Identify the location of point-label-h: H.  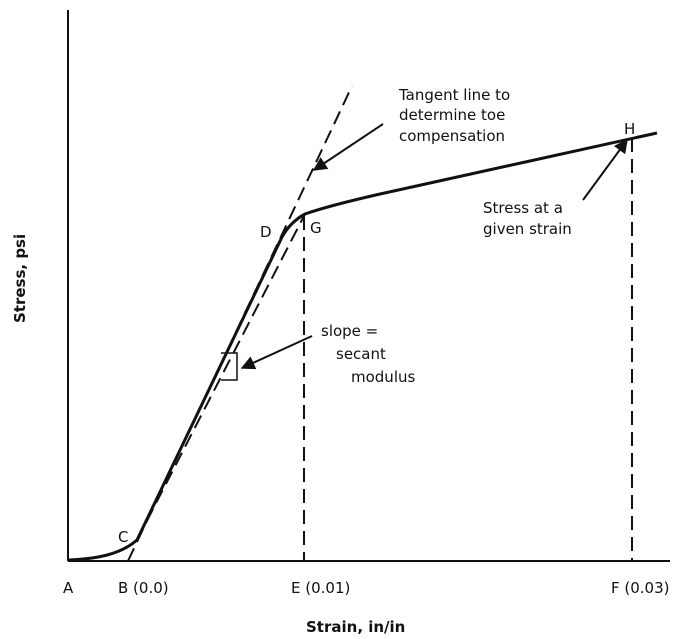
(629, 129).